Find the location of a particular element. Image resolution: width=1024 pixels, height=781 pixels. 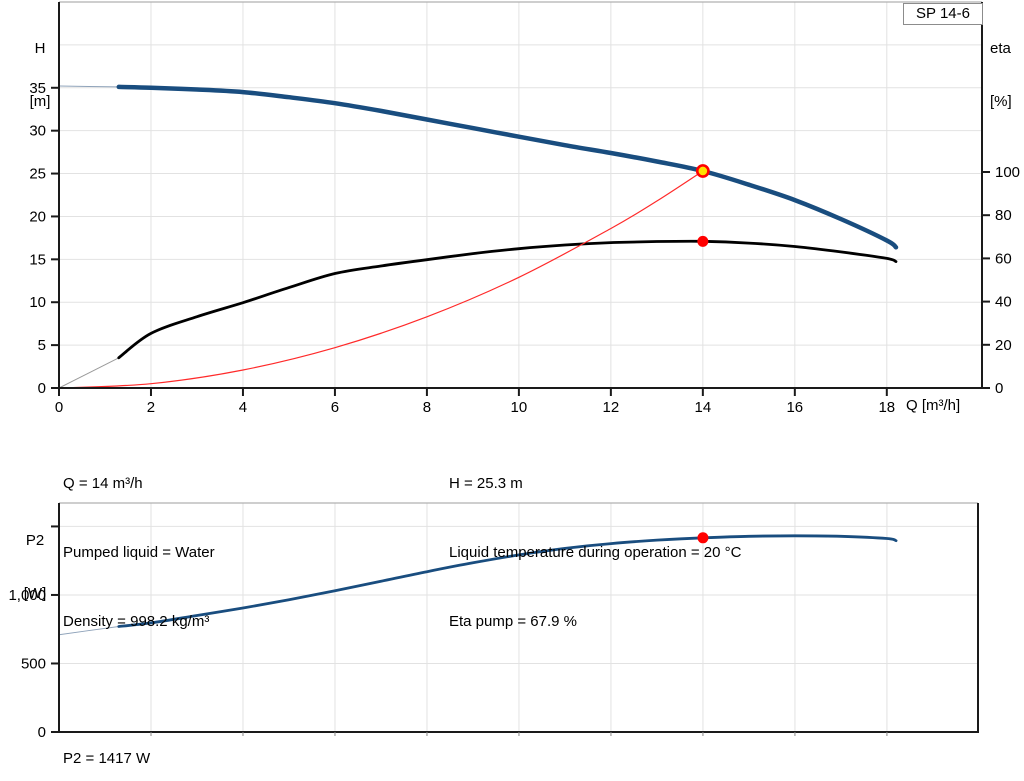

eta-tick-label: 0 is located at coordinates (999, 388).